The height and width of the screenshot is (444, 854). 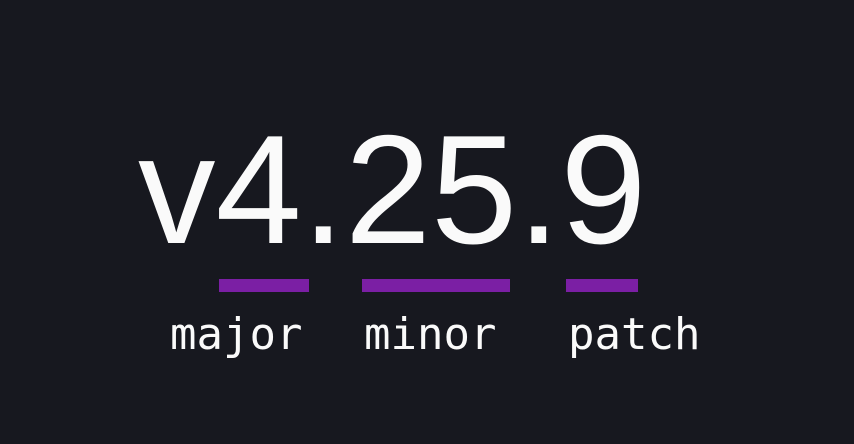 What do you see at coordinates (430, 334) in the screenshot?
I see `minor-label: minor` at bounding box center [430, 334].